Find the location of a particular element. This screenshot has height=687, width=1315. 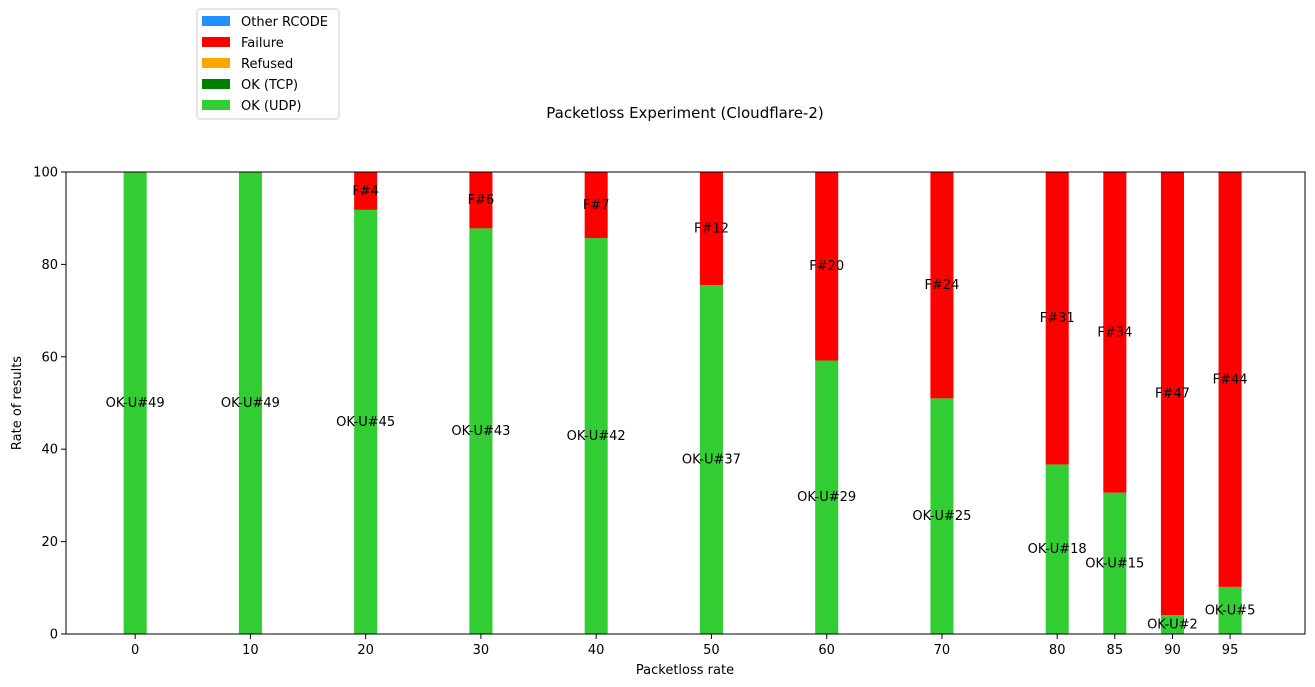

legend-label-ok-udp: OK (UDP) is located at coordinates (271, 106).